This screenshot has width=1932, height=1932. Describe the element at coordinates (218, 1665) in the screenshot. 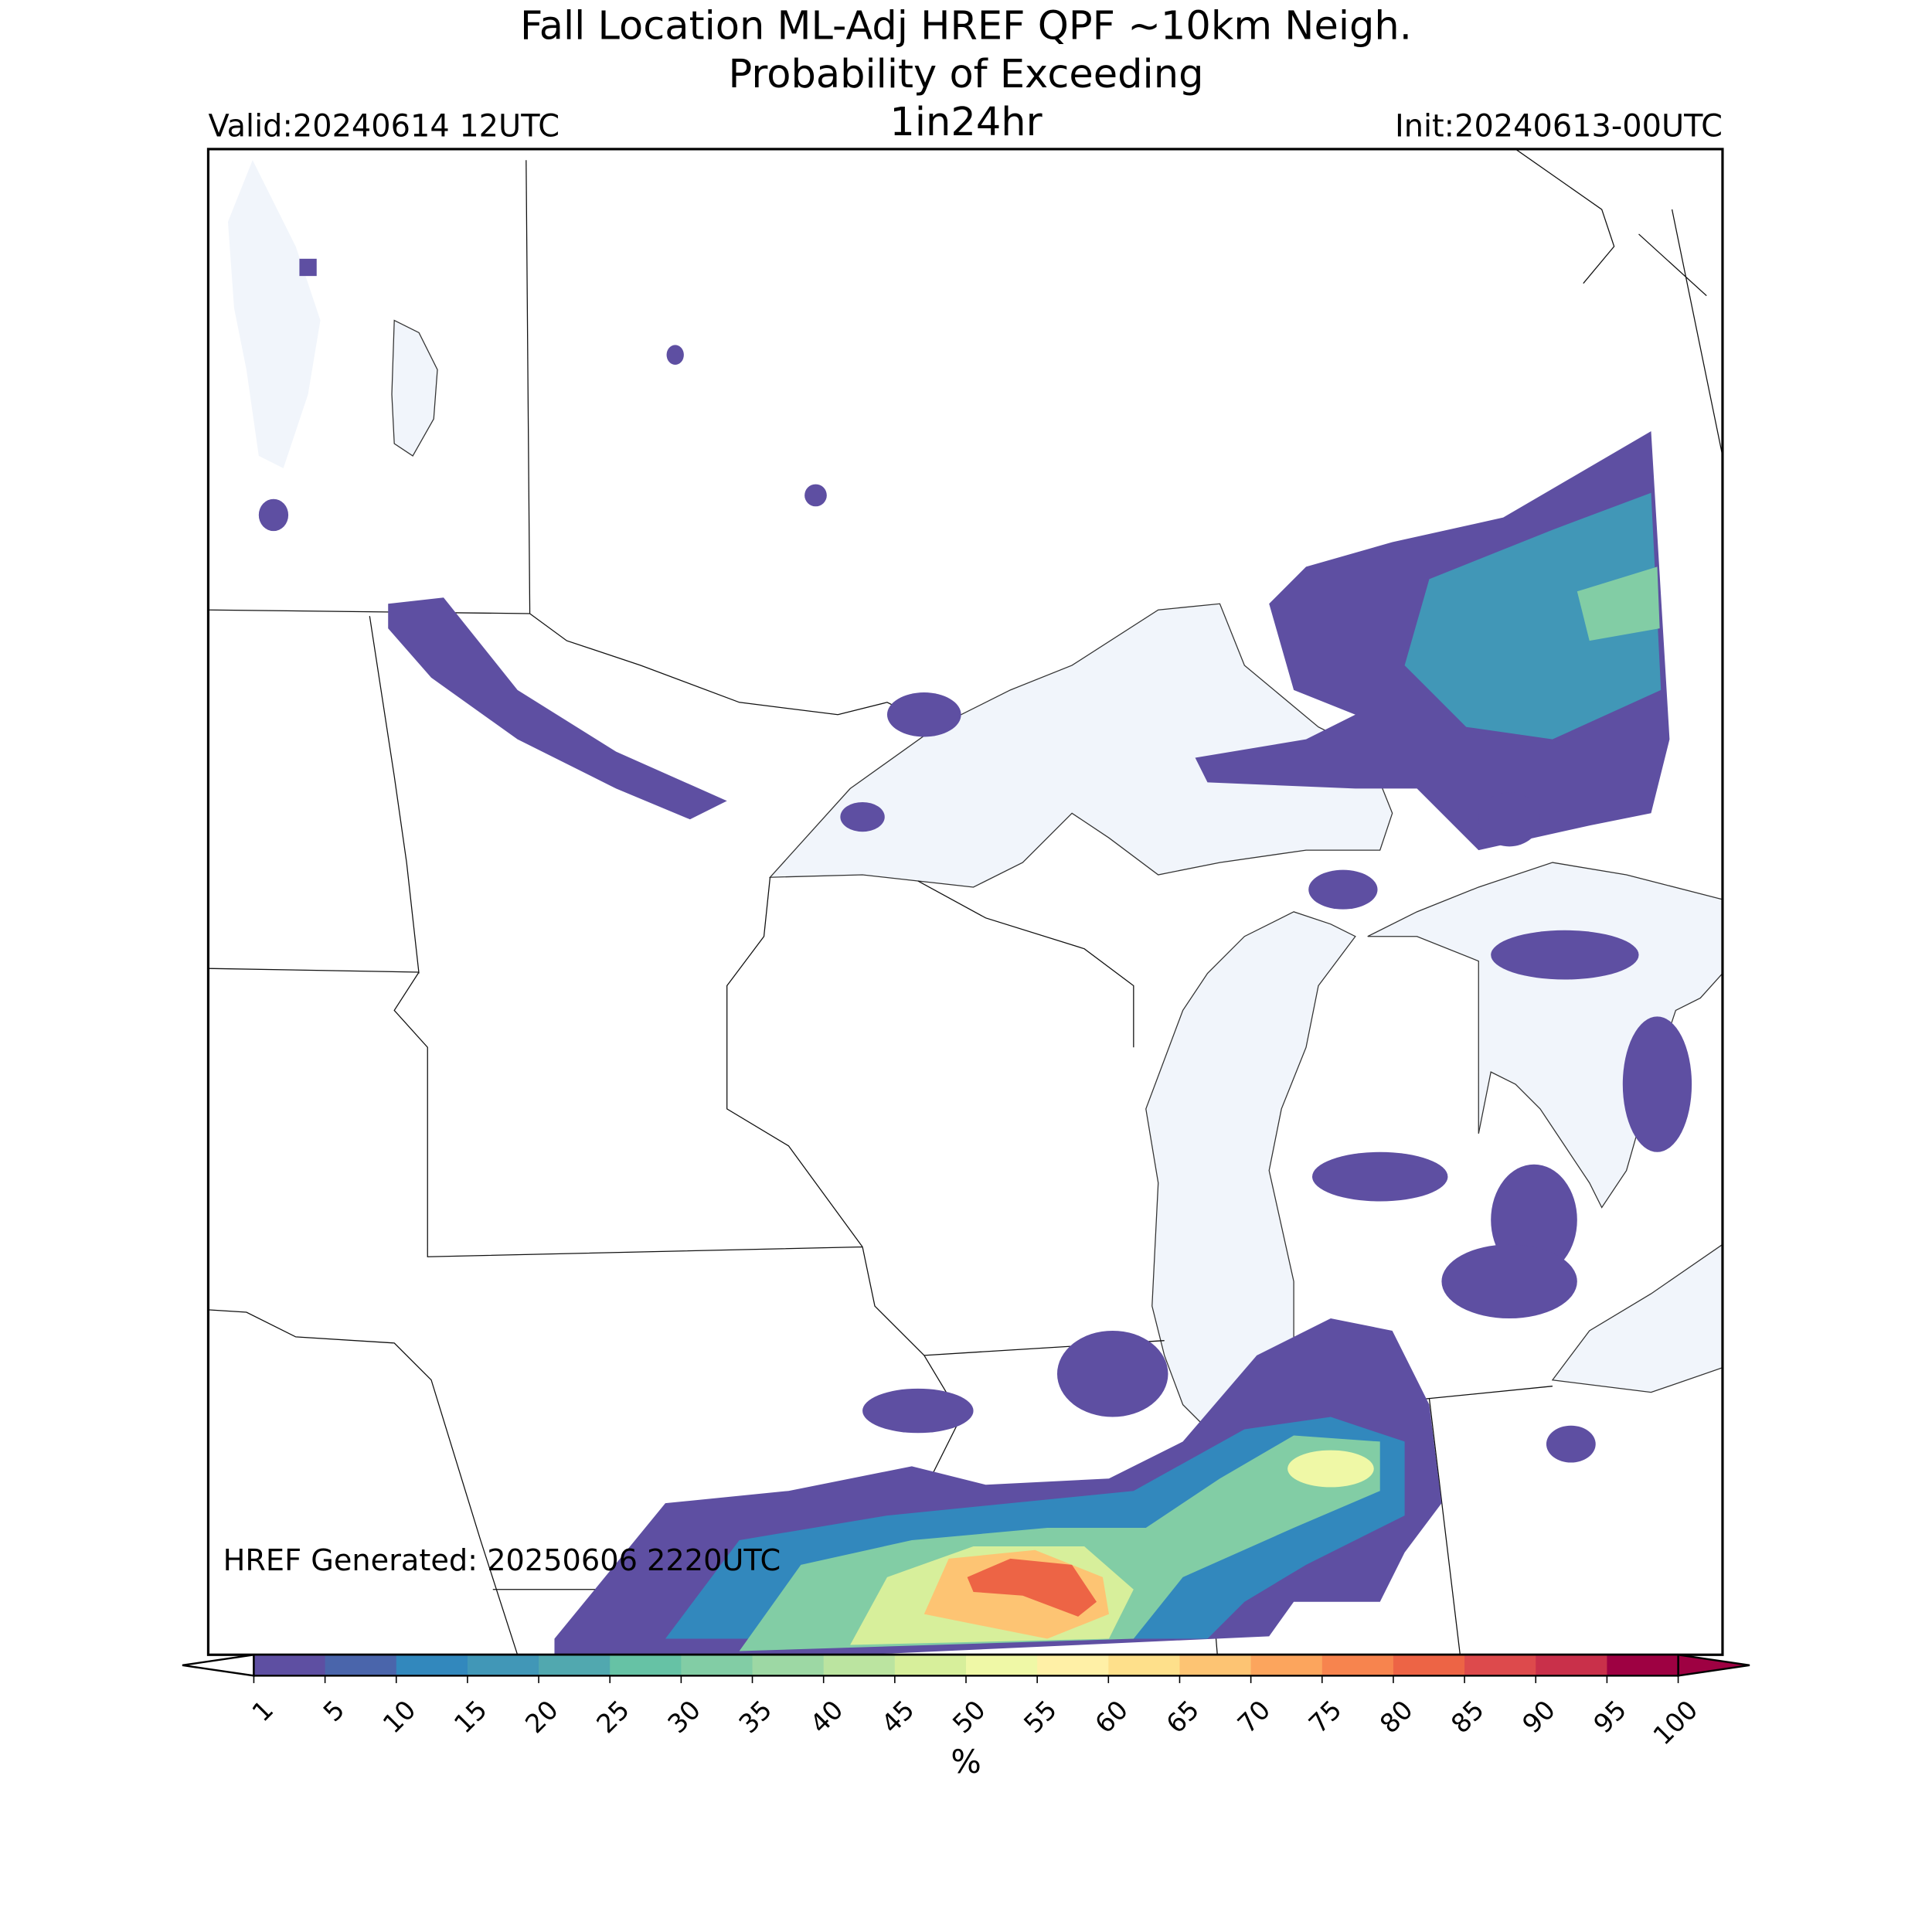

I see `colorbar-under` at that location.